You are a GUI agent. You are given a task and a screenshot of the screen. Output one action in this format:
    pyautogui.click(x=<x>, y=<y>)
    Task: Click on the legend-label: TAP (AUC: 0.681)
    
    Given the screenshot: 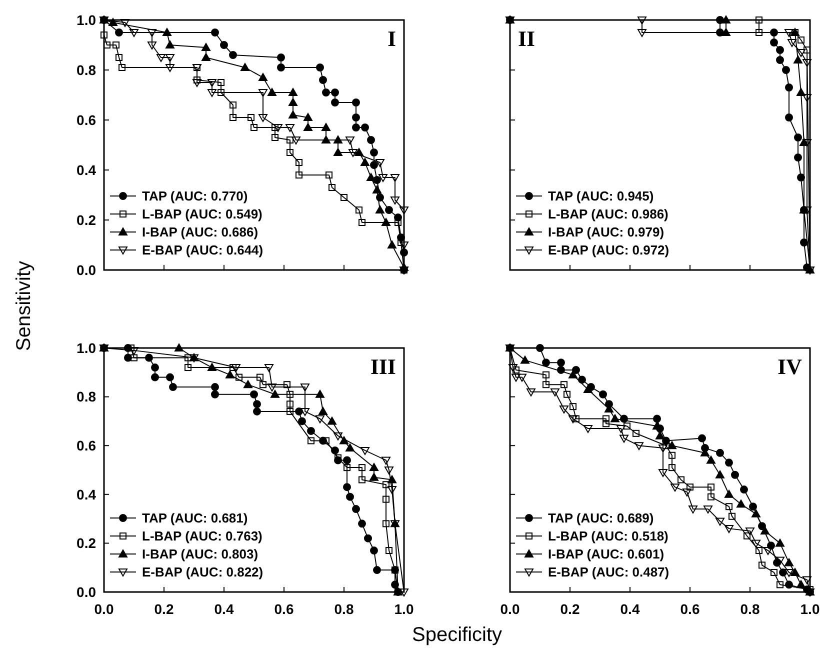 What is the action you would take?
    pyautogui.click(x=195, y=518)
    